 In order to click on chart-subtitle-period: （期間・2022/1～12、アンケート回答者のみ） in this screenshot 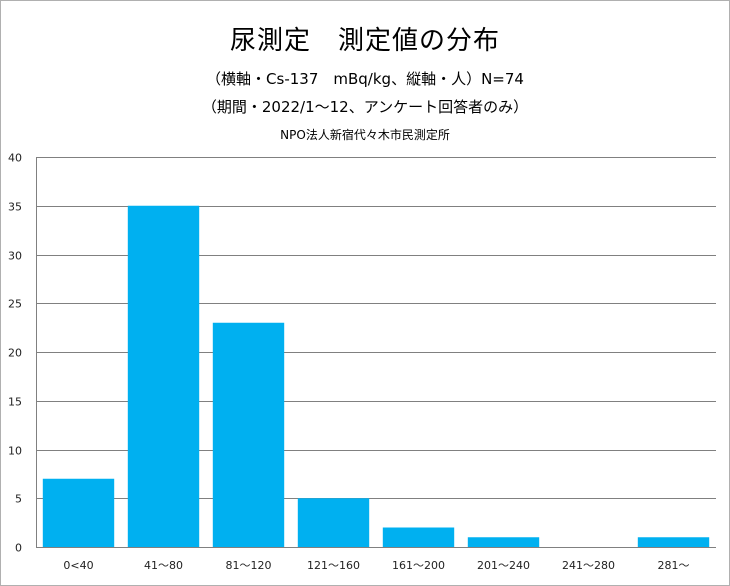, I will do `click(365, 107)`.